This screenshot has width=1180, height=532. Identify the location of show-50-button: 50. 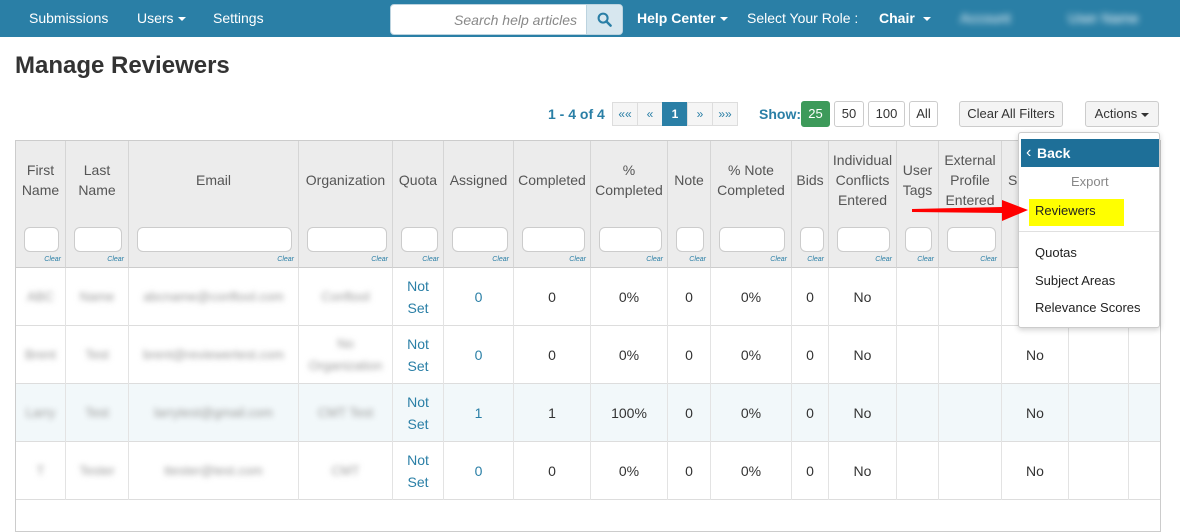
(849, 114).